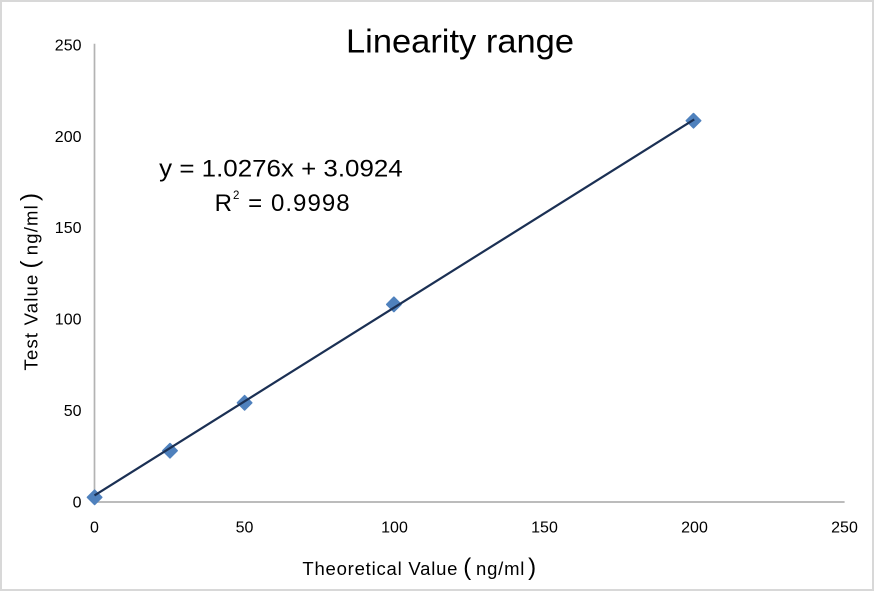 This screenshot has height=591, width=874. What do you see at coordinates (419, 567) in the screenshot?
I see `svg-text: Theoretical Value(ng/ml)` at bounding box center [419, 567].